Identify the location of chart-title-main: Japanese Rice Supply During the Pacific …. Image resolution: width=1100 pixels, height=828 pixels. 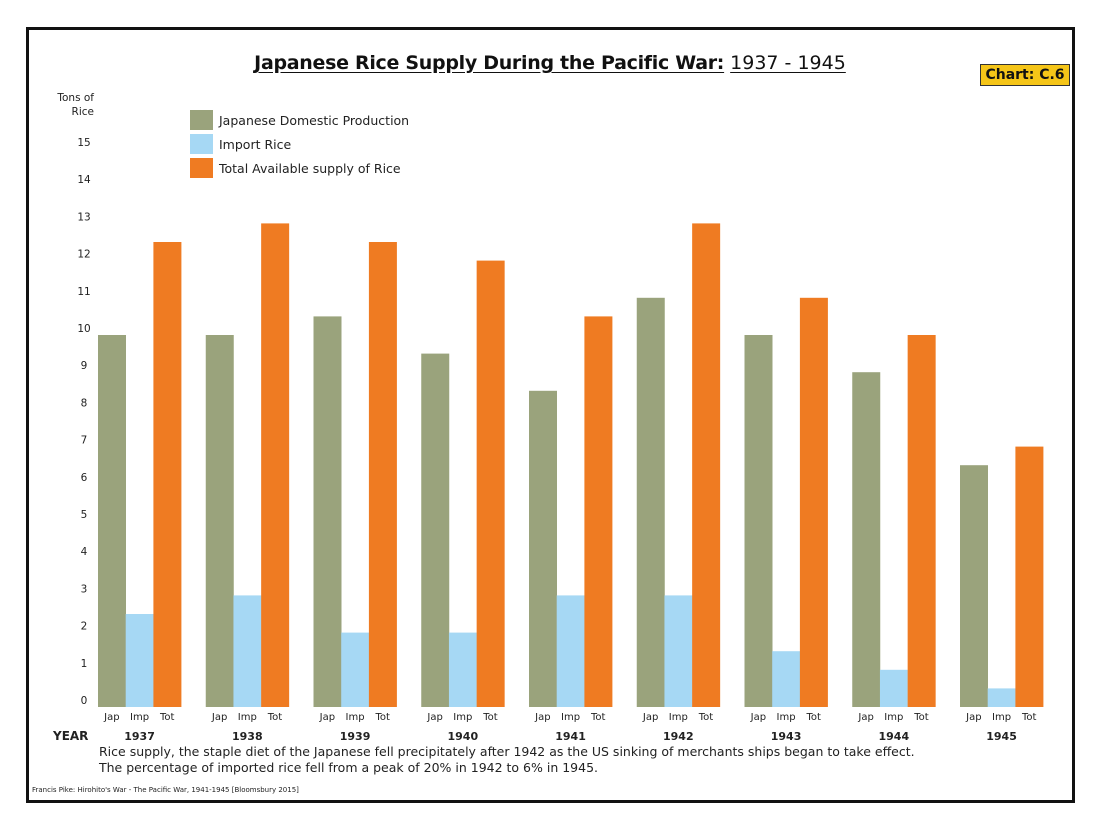
(489, 63).